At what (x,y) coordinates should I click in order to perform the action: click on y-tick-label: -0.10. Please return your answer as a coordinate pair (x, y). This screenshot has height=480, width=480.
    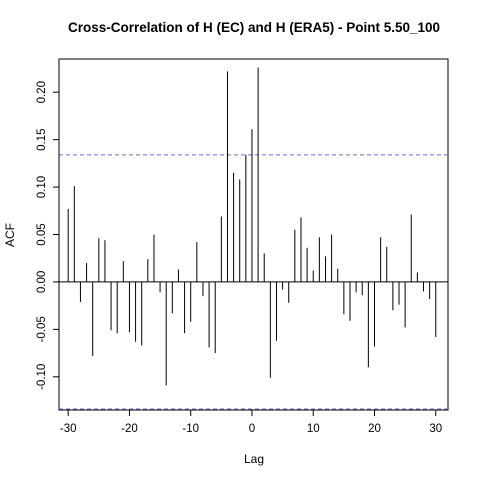
    Looking at the image, I should click on (42, 377).